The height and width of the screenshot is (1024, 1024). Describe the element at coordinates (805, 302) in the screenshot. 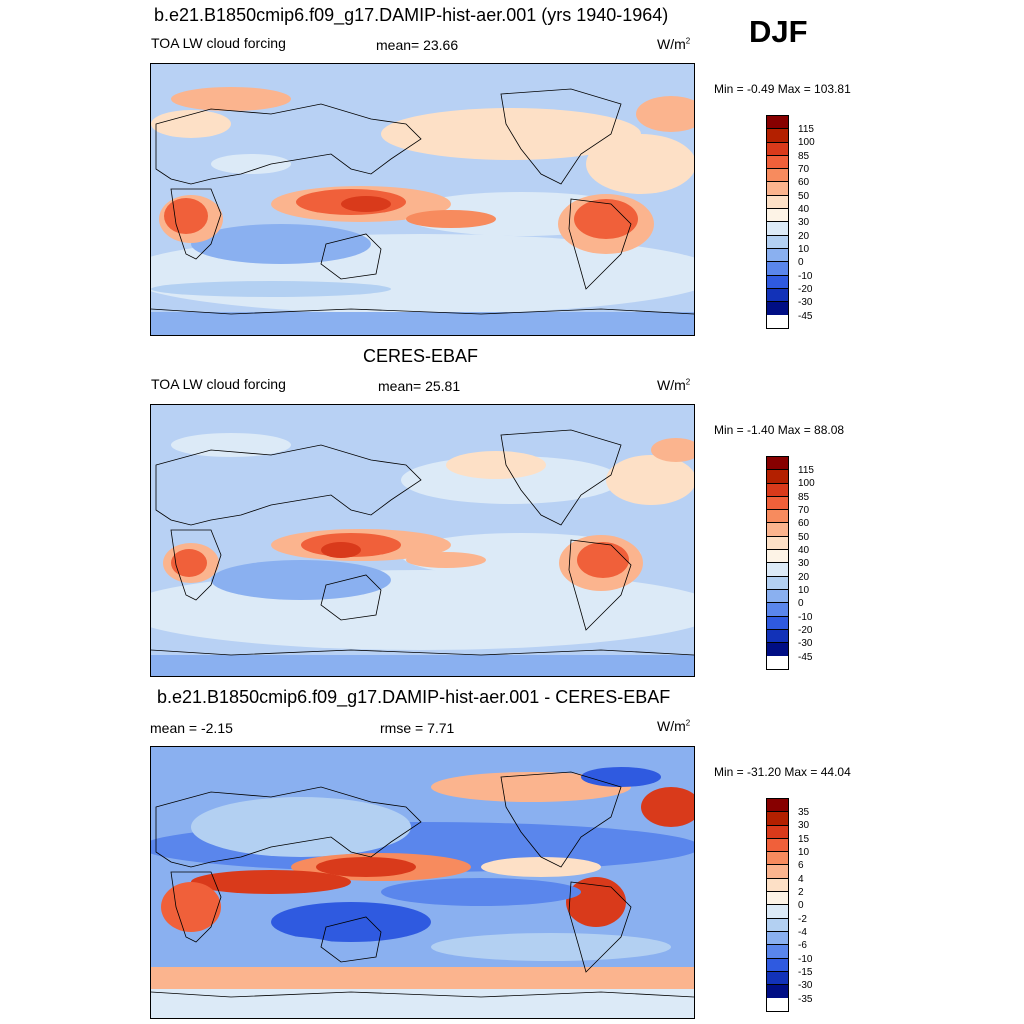

I see `panel1-colorbar-label: -30` at that location.